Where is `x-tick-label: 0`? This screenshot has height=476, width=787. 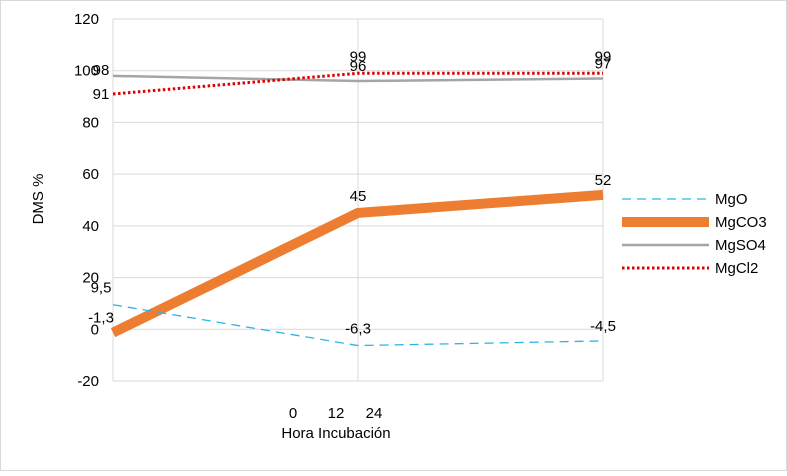
x-tick-label: 0 is located at coordinates (293, 413).